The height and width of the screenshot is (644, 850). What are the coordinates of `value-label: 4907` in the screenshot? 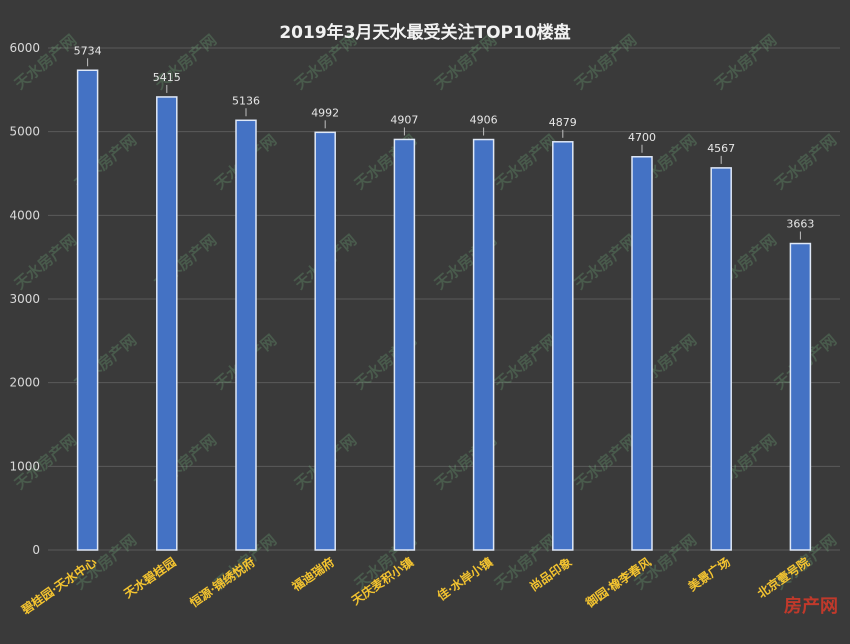 It's located at (404, 119).